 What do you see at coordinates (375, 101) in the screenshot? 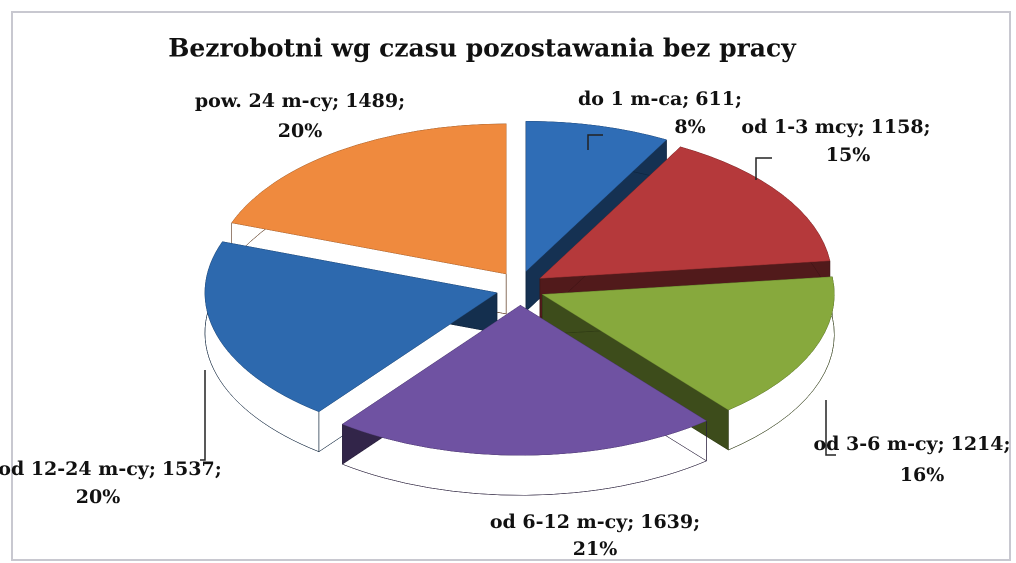
I see `value-label: 1489;` at bounding box center [375, 101].